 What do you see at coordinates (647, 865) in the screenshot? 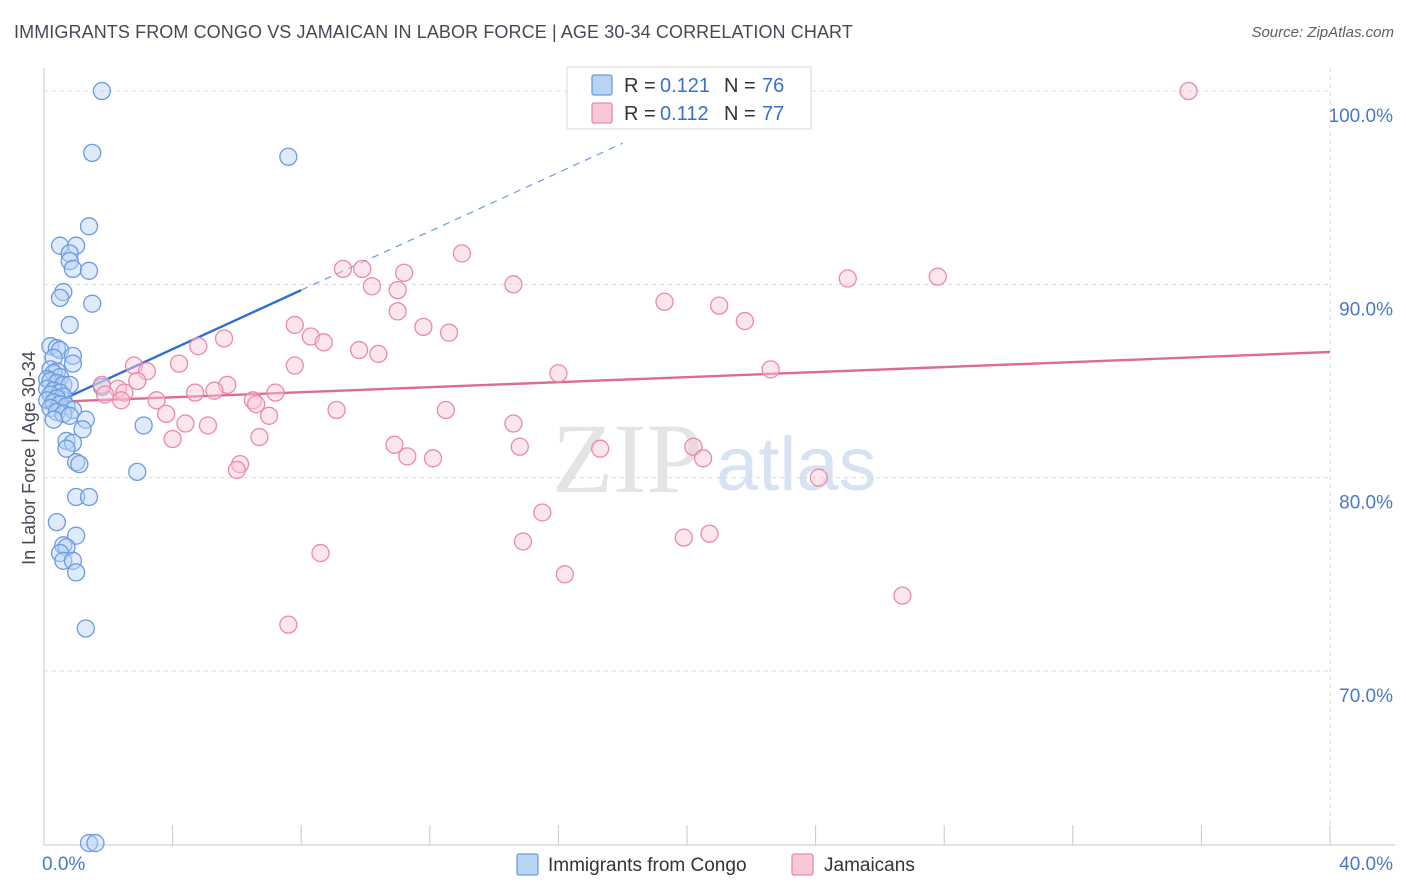
I see `legend-label-congo: Immigrants from Congo` at bounding box center [647, 865].